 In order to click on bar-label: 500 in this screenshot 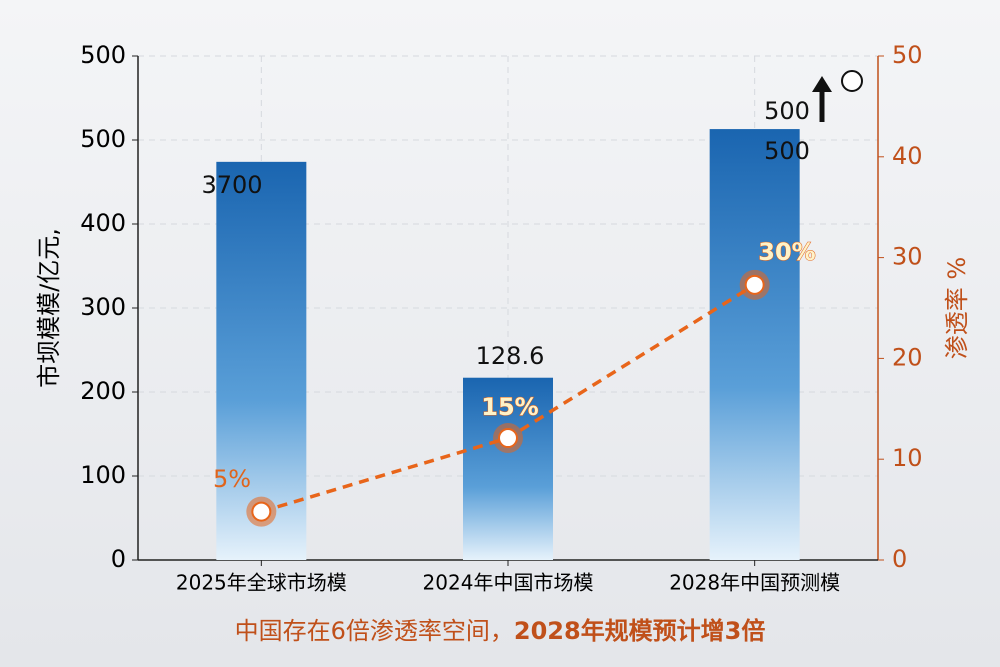, I will do `click(787, 151)`.